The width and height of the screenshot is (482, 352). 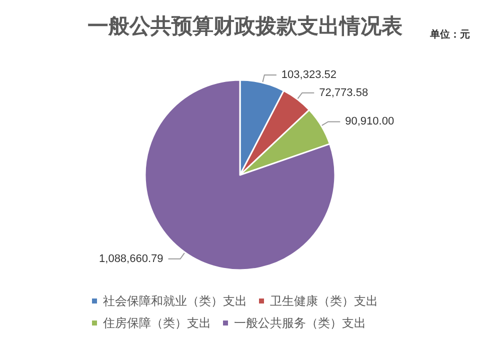 I want to click on legend-label: 社会保障和就业（类）支出, so click(x=175, y=301).